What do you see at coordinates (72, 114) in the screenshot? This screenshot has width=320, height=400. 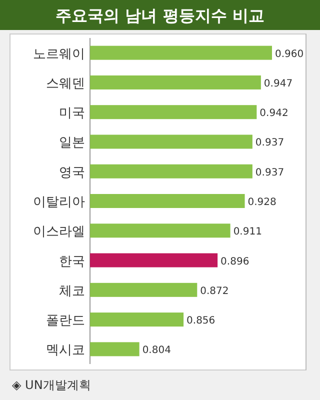 I see `y-tick-label: 미국` at bounding box center [72, 114].